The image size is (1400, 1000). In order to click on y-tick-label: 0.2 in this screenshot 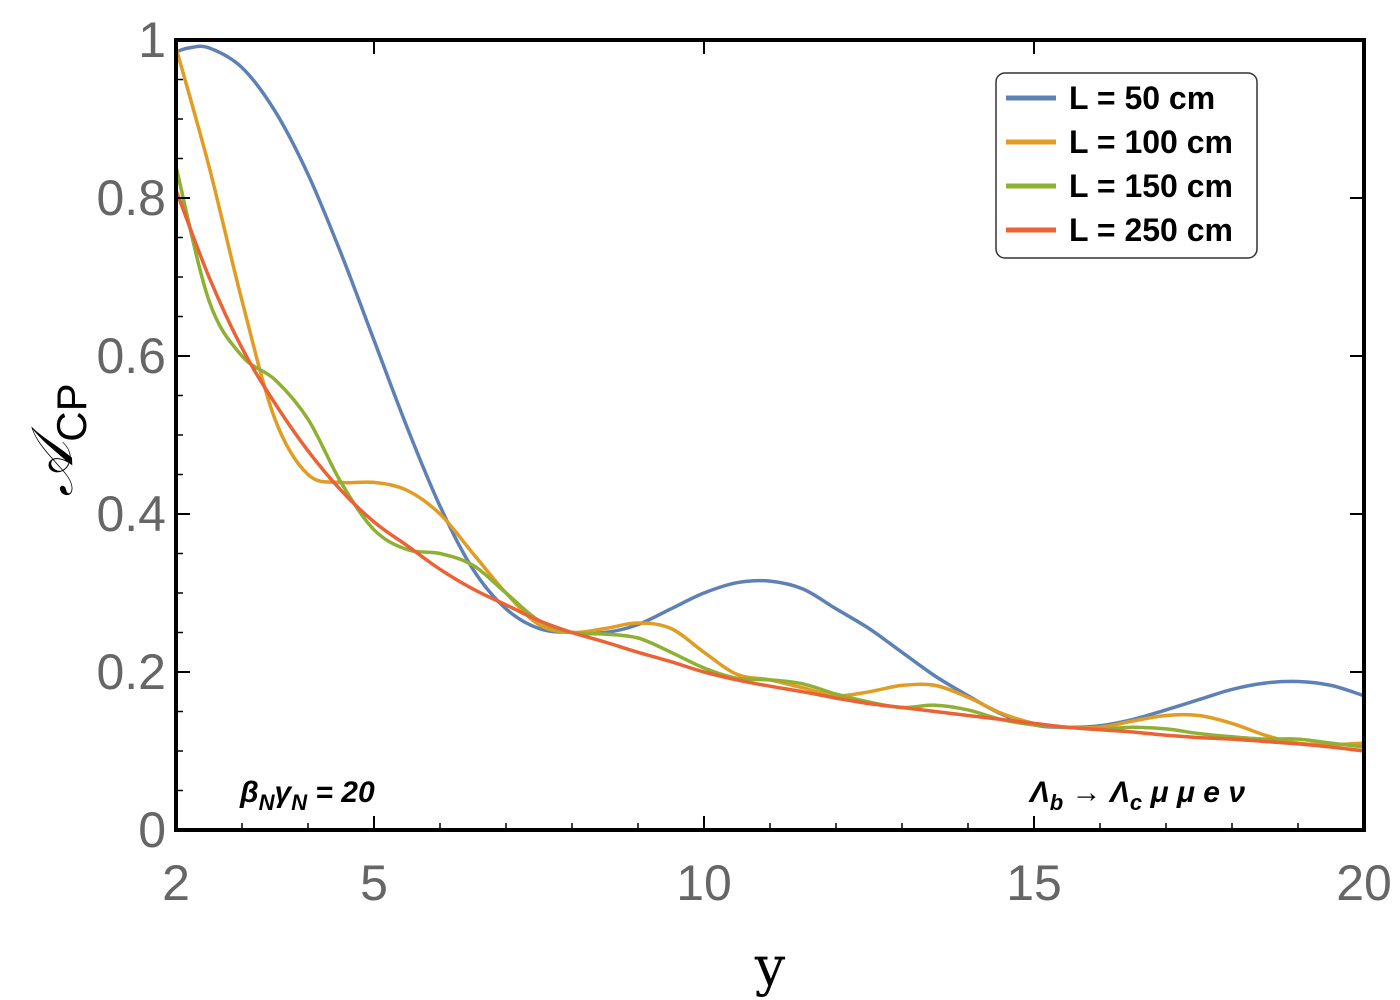, I will do `click(131, 672)`.